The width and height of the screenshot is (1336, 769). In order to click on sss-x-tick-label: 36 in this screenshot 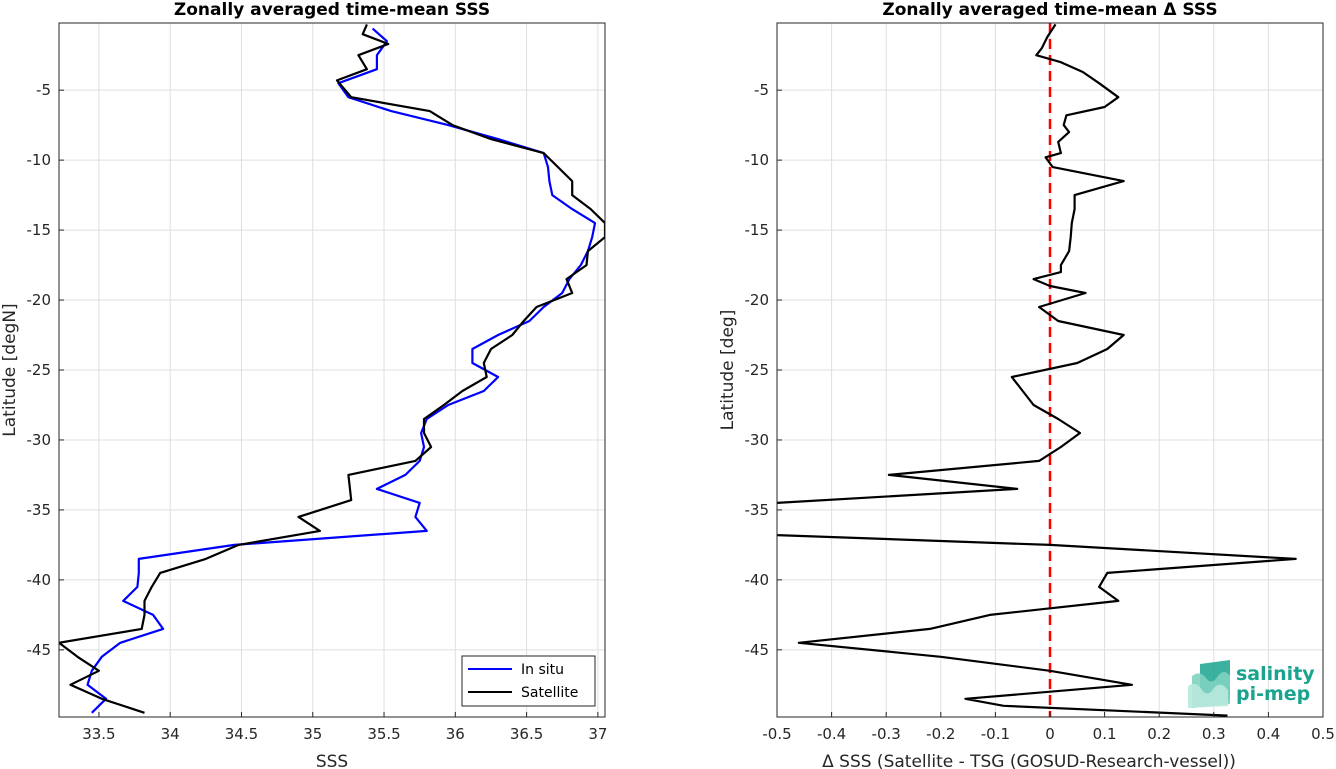, I will do `click(455, 734)`.